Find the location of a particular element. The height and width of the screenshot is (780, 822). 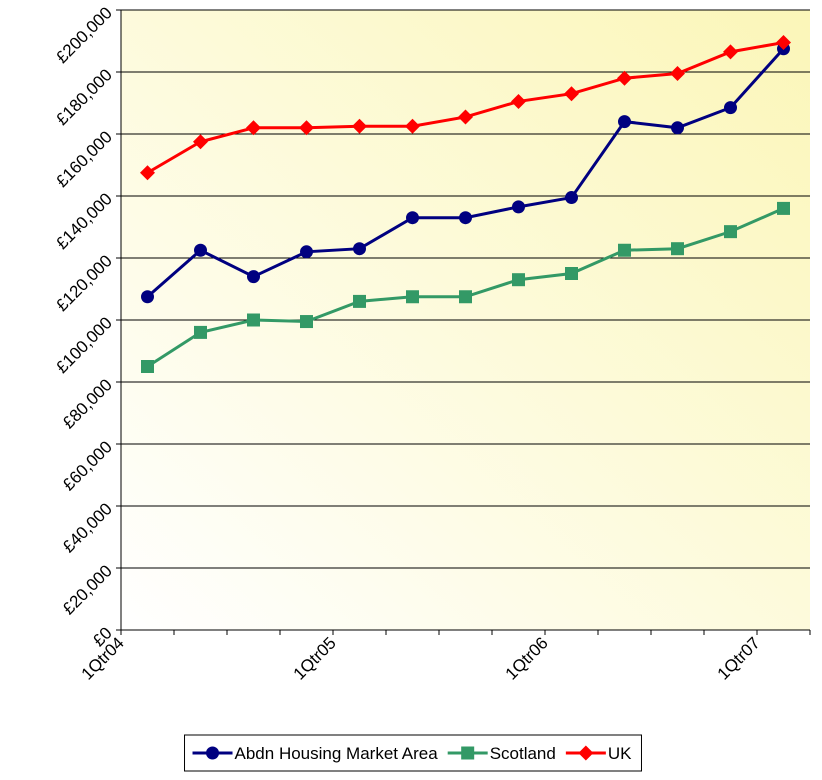

y-tick-label: £140,000 is located at coordinates (84, 221).